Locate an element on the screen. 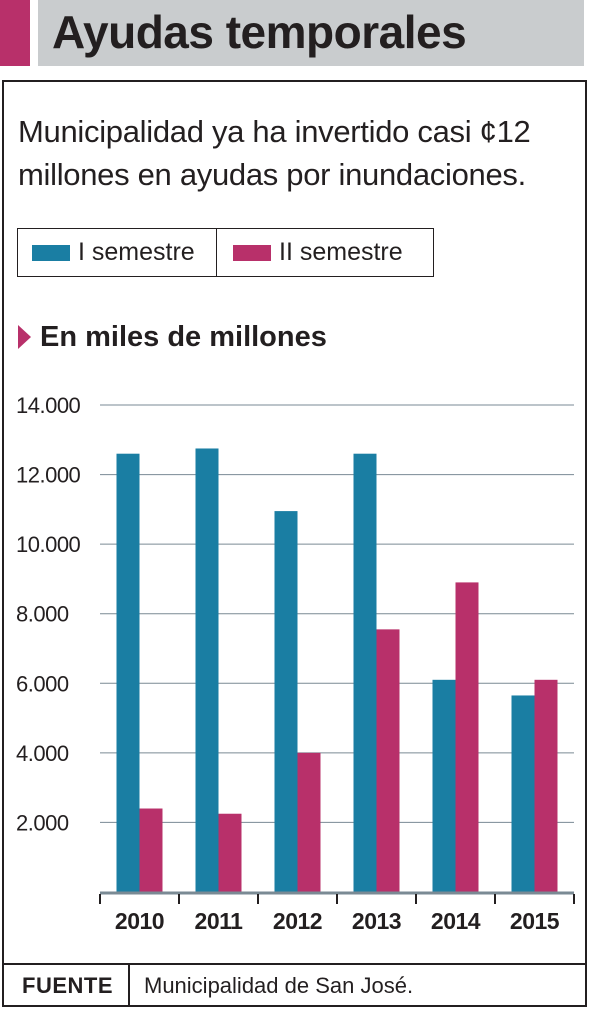 The height and width of the screenshot is (1009, 589). x-tick-label: 2015 is located at coordinates (535, 921).